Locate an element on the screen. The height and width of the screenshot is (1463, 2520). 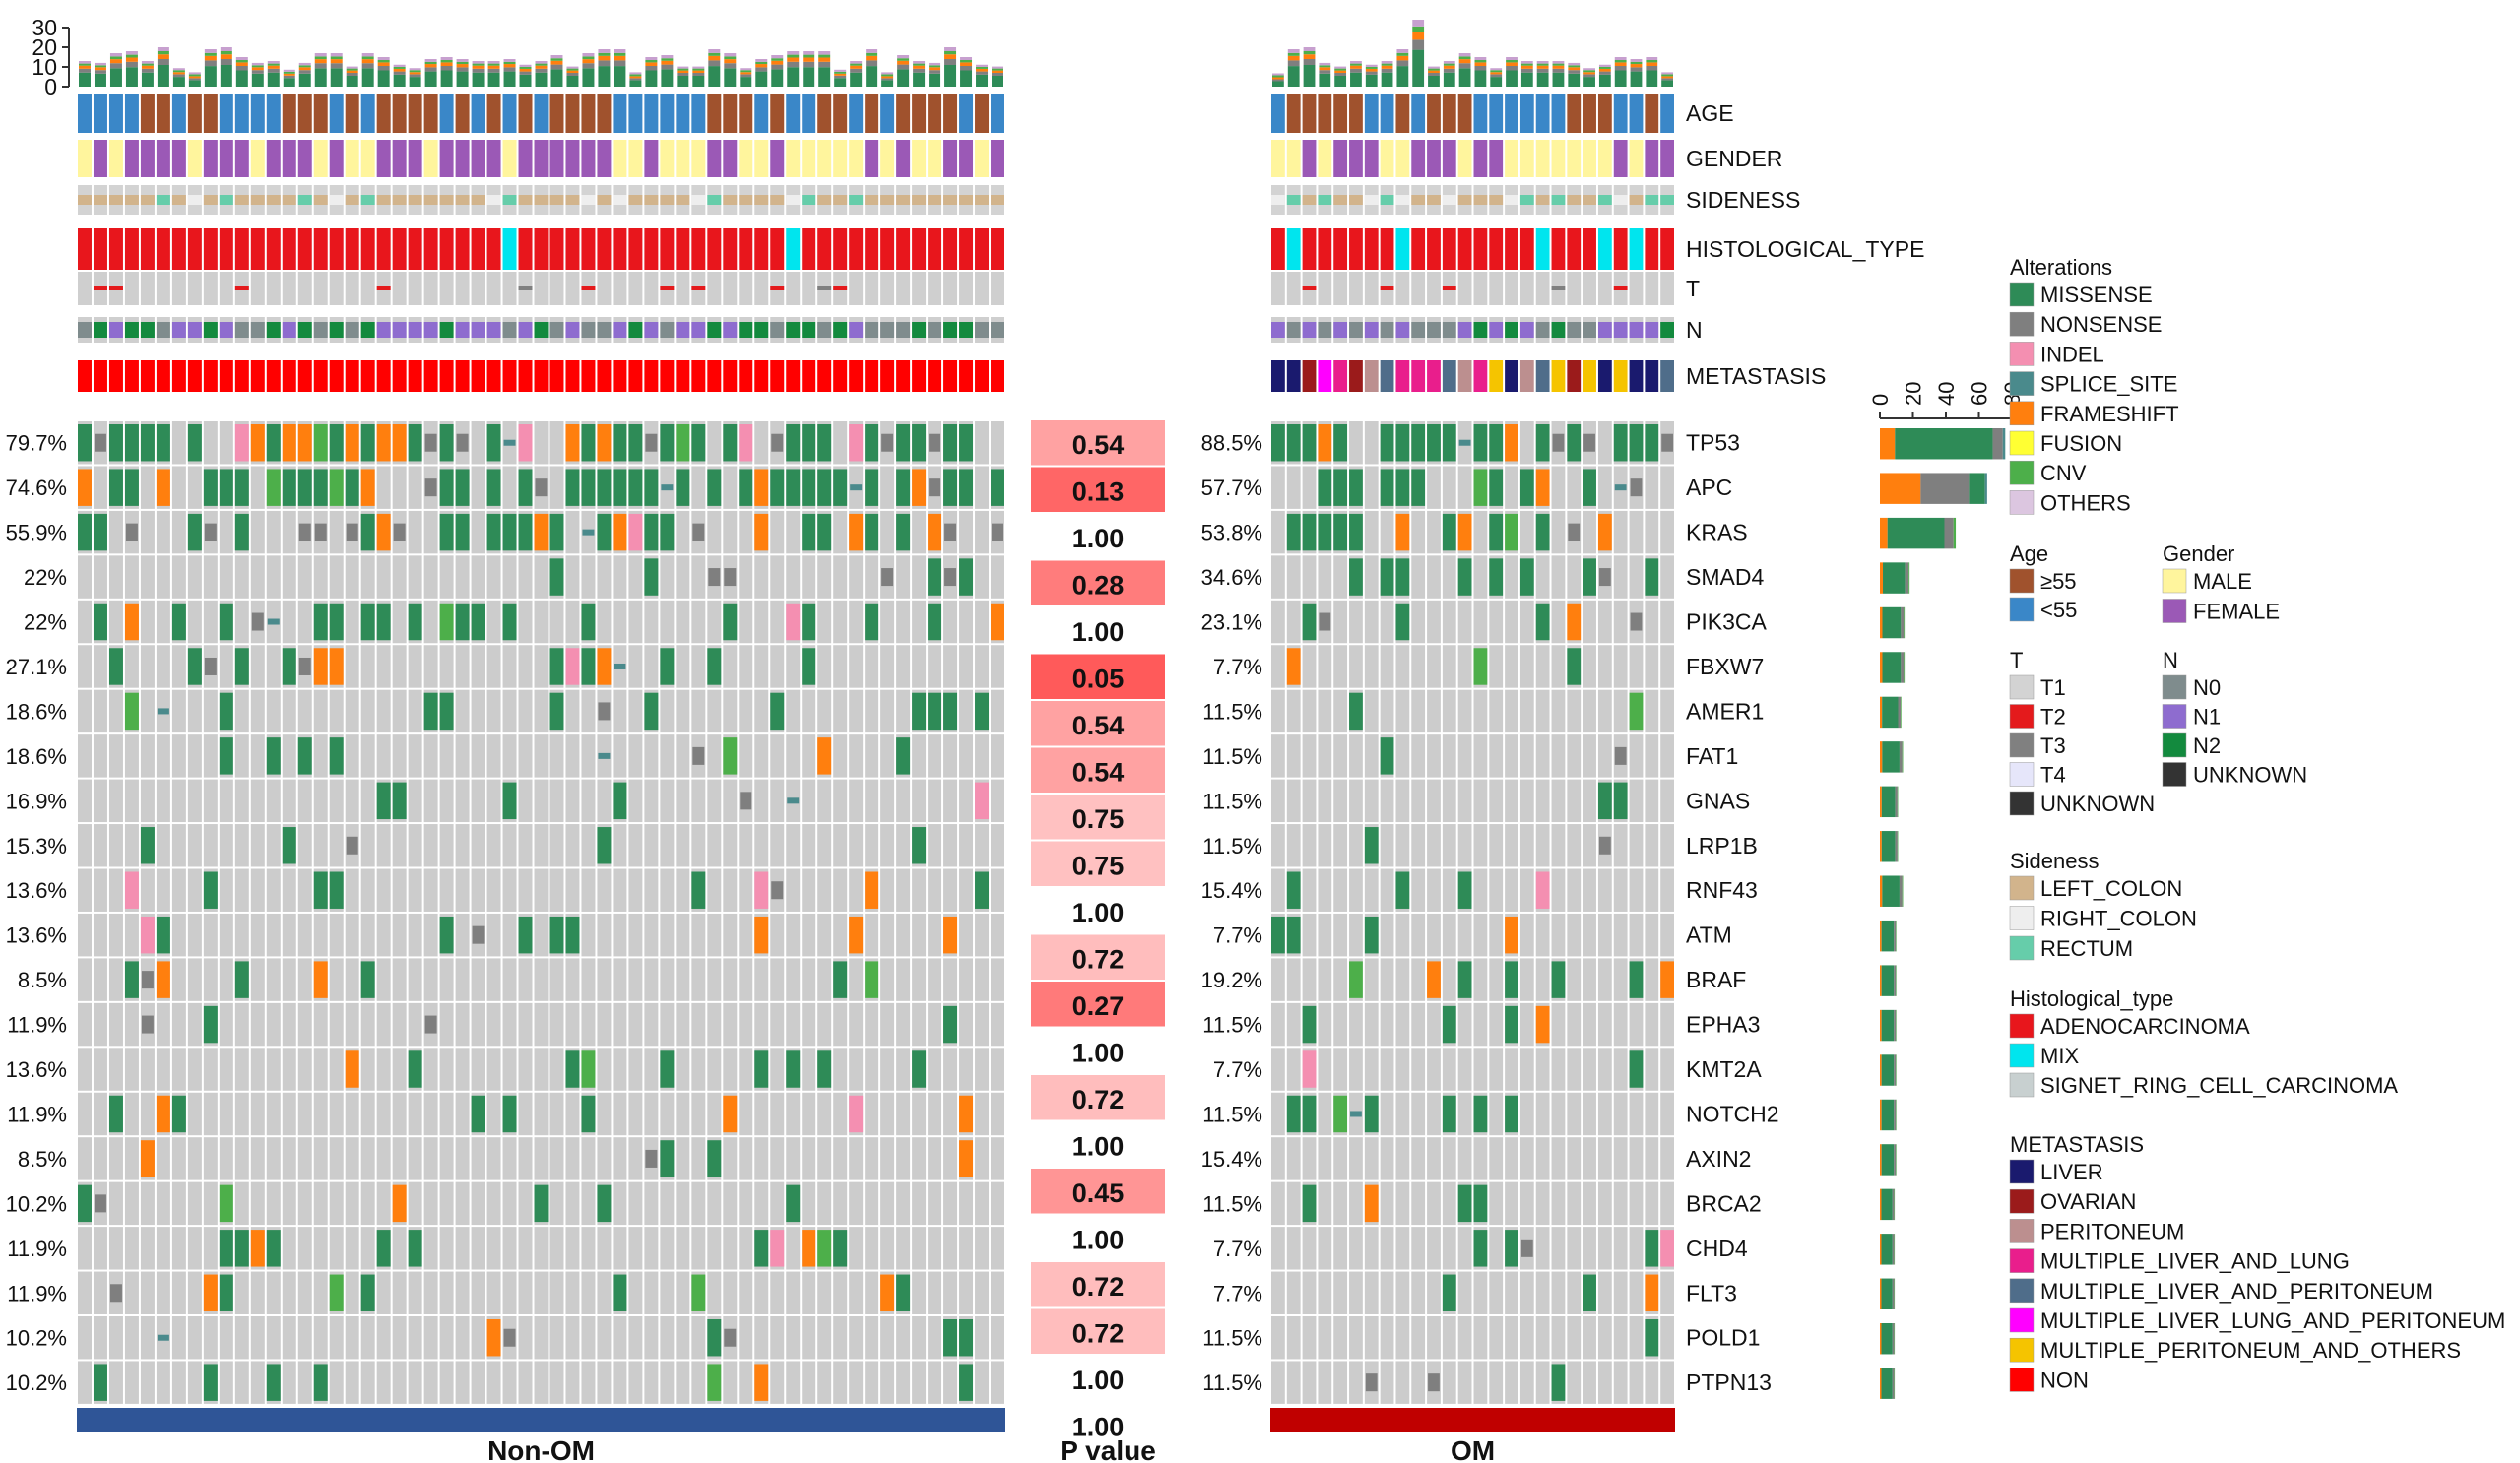
legend-label: CNV is located at coordinates (2063, 473).